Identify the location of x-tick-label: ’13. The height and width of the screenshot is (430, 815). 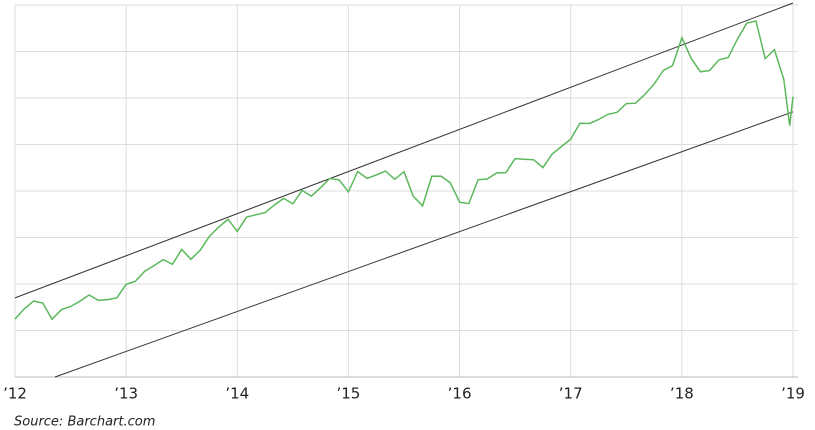
(126, 394).